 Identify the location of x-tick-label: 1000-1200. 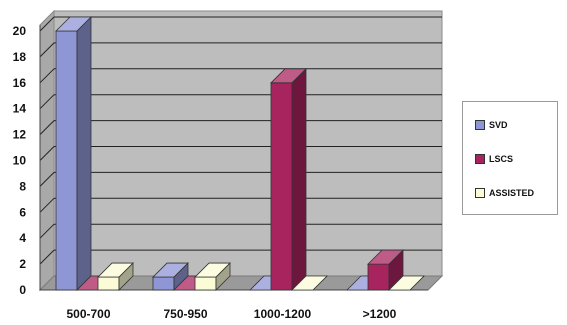
(283, 314).